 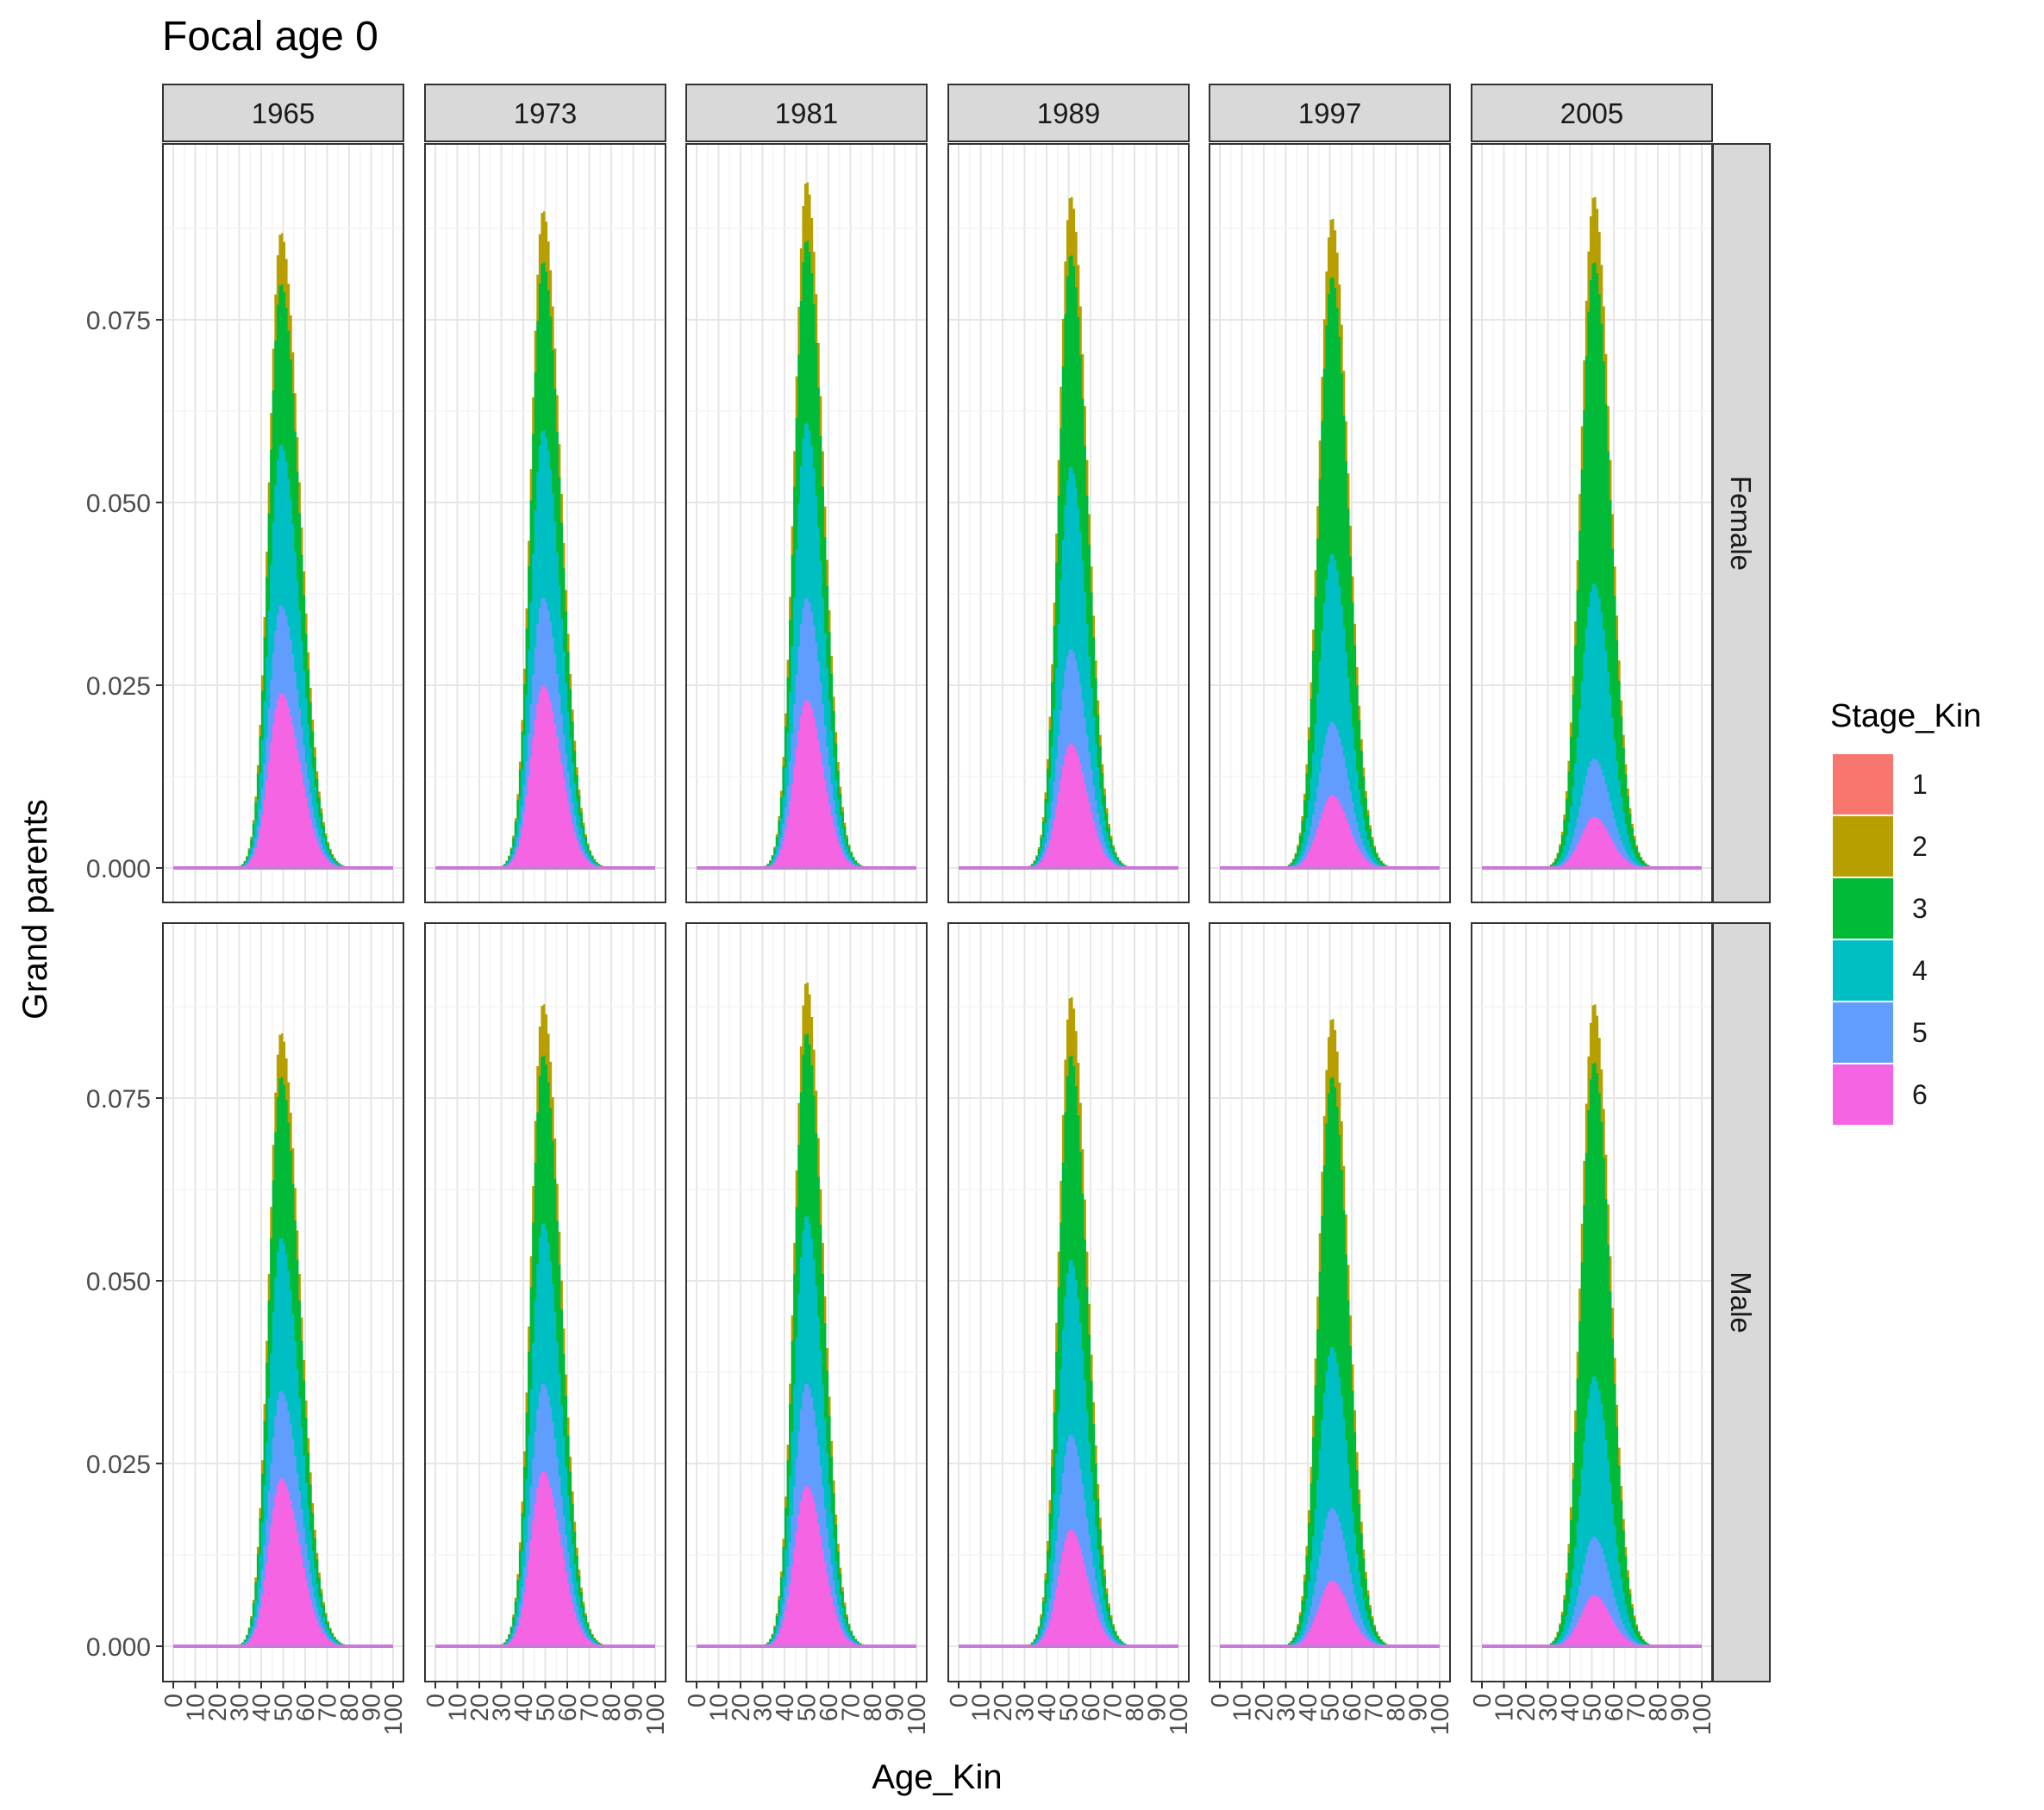 I want to click on y-axis-label: Grand parents, so click(x=35, y=909).